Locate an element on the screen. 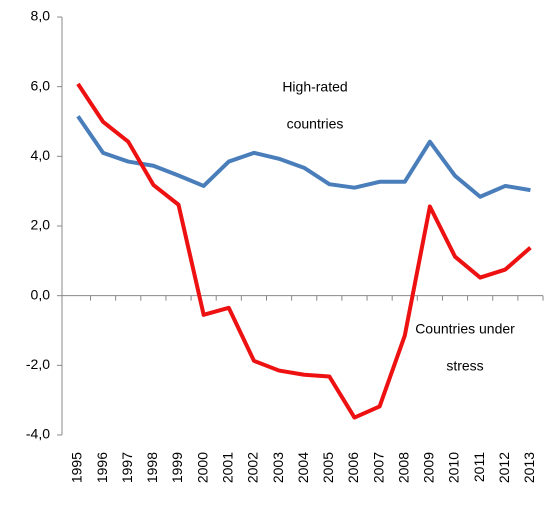  line-series is located at coordinates (303, 157).